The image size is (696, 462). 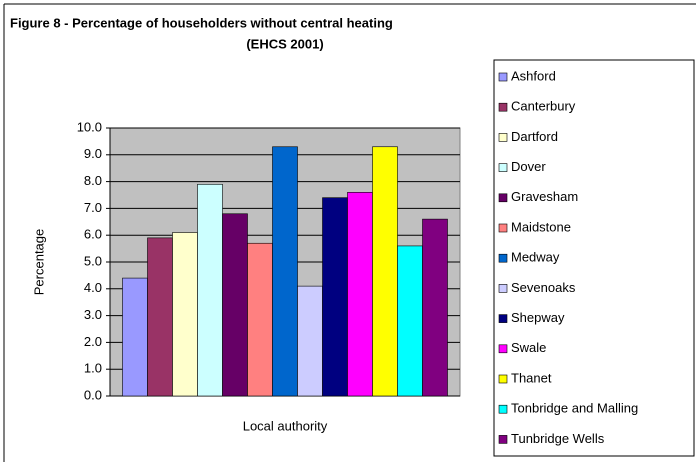 I want to click on y-tick-label: 7.0, so click(x=93, y=207).